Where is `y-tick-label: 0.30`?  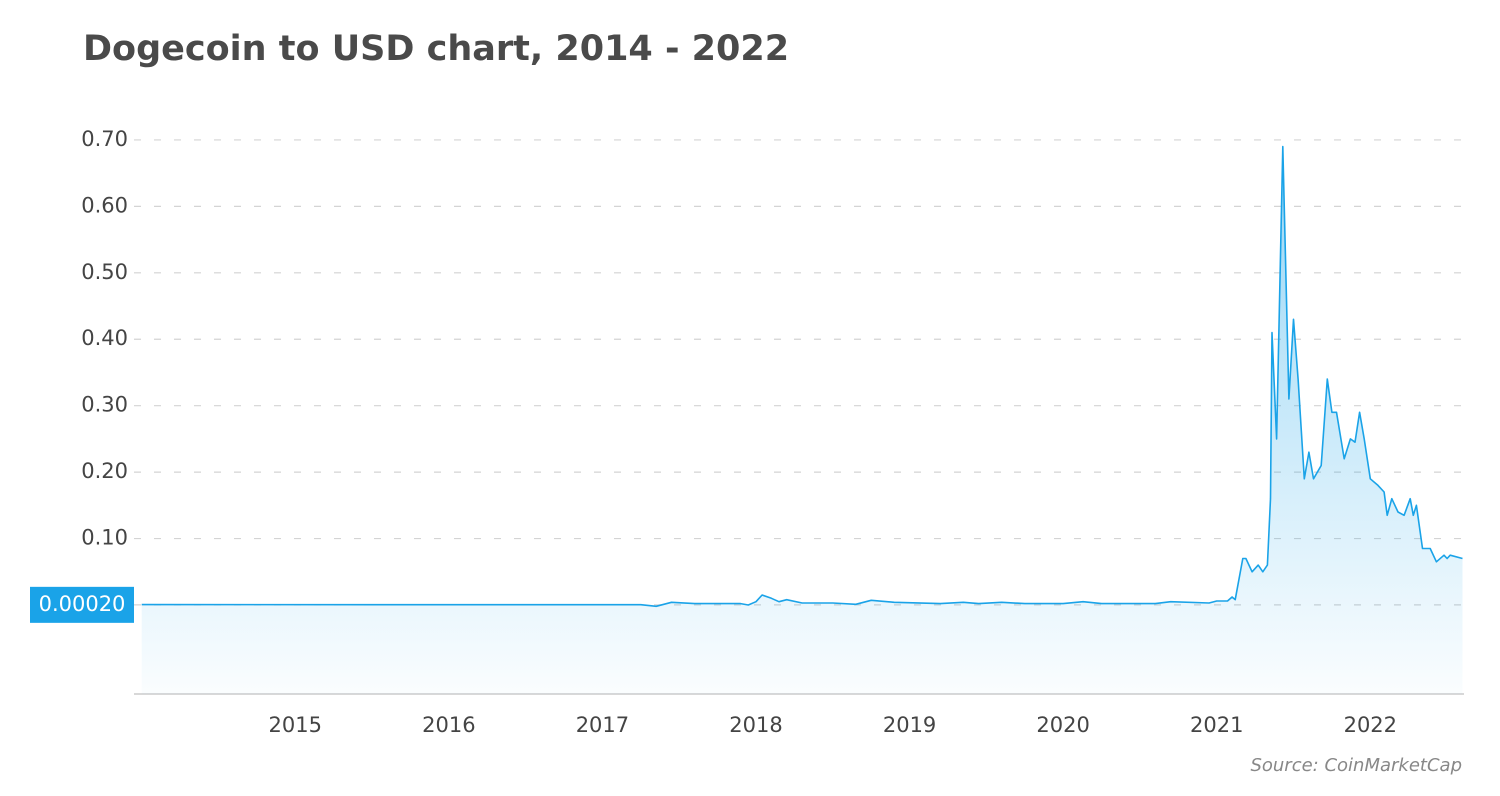 y-tick-label: 0.30 is located at coordinates (104, 405).